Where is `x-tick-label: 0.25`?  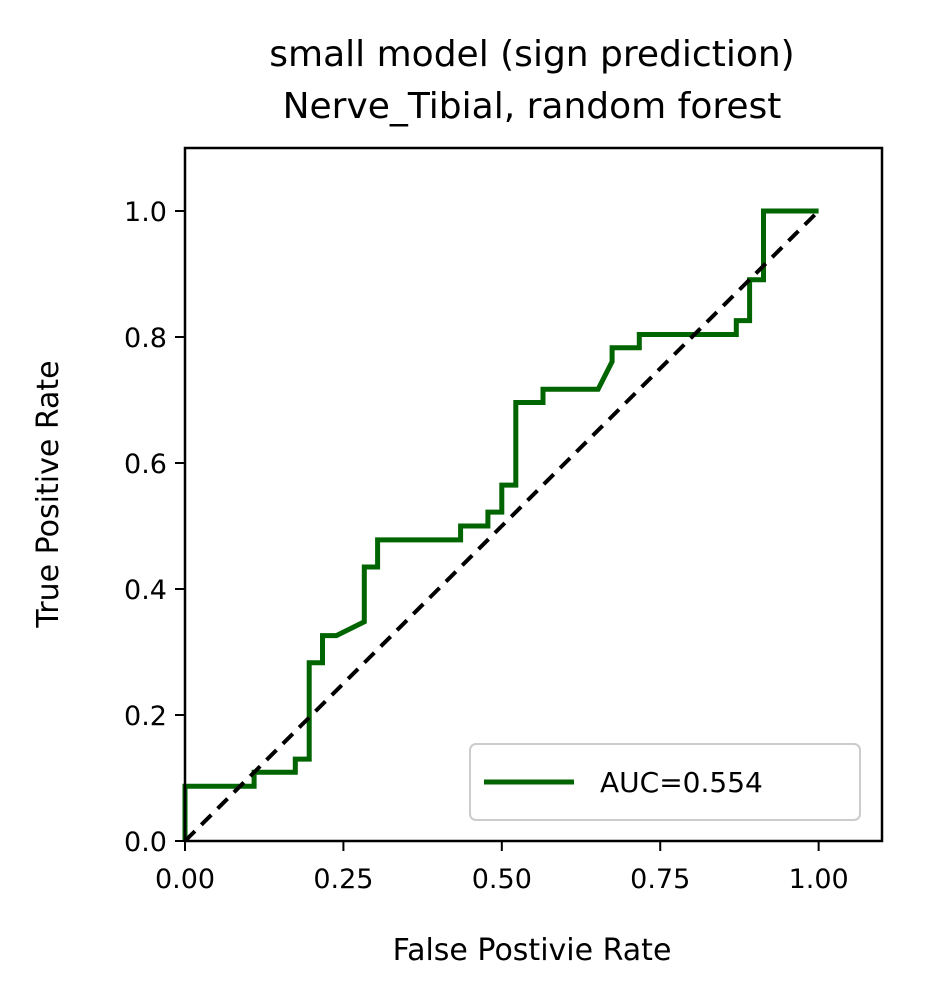
x-tick-label: 0.25 is located at coordinates (343, 879).